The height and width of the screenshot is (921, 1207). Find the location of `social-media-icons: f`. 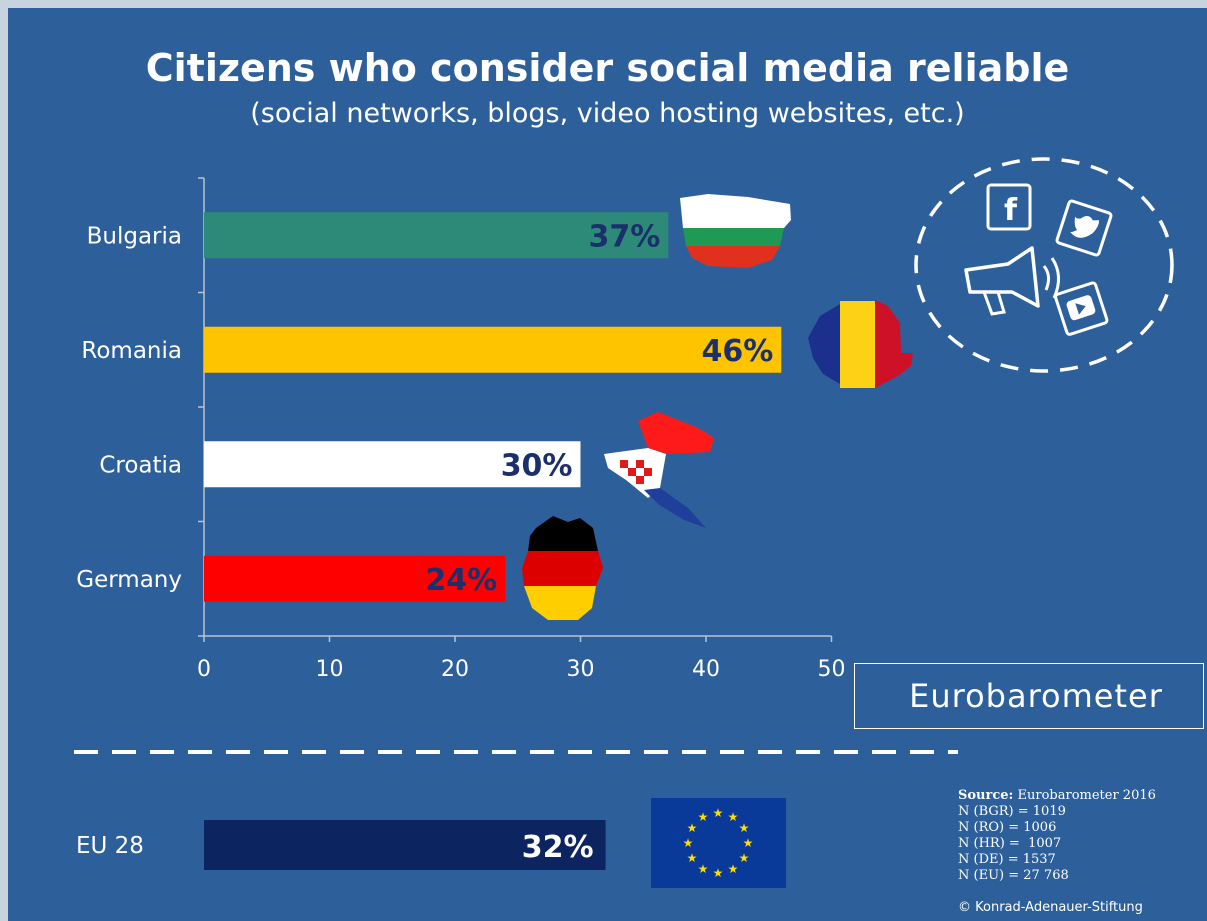

social-media-icons: f is located at coordinates (1044, 265).